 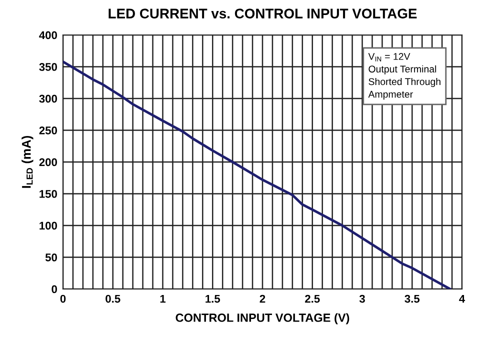 I want to click on x-tick-label: 3, so click(x=362, y=298).